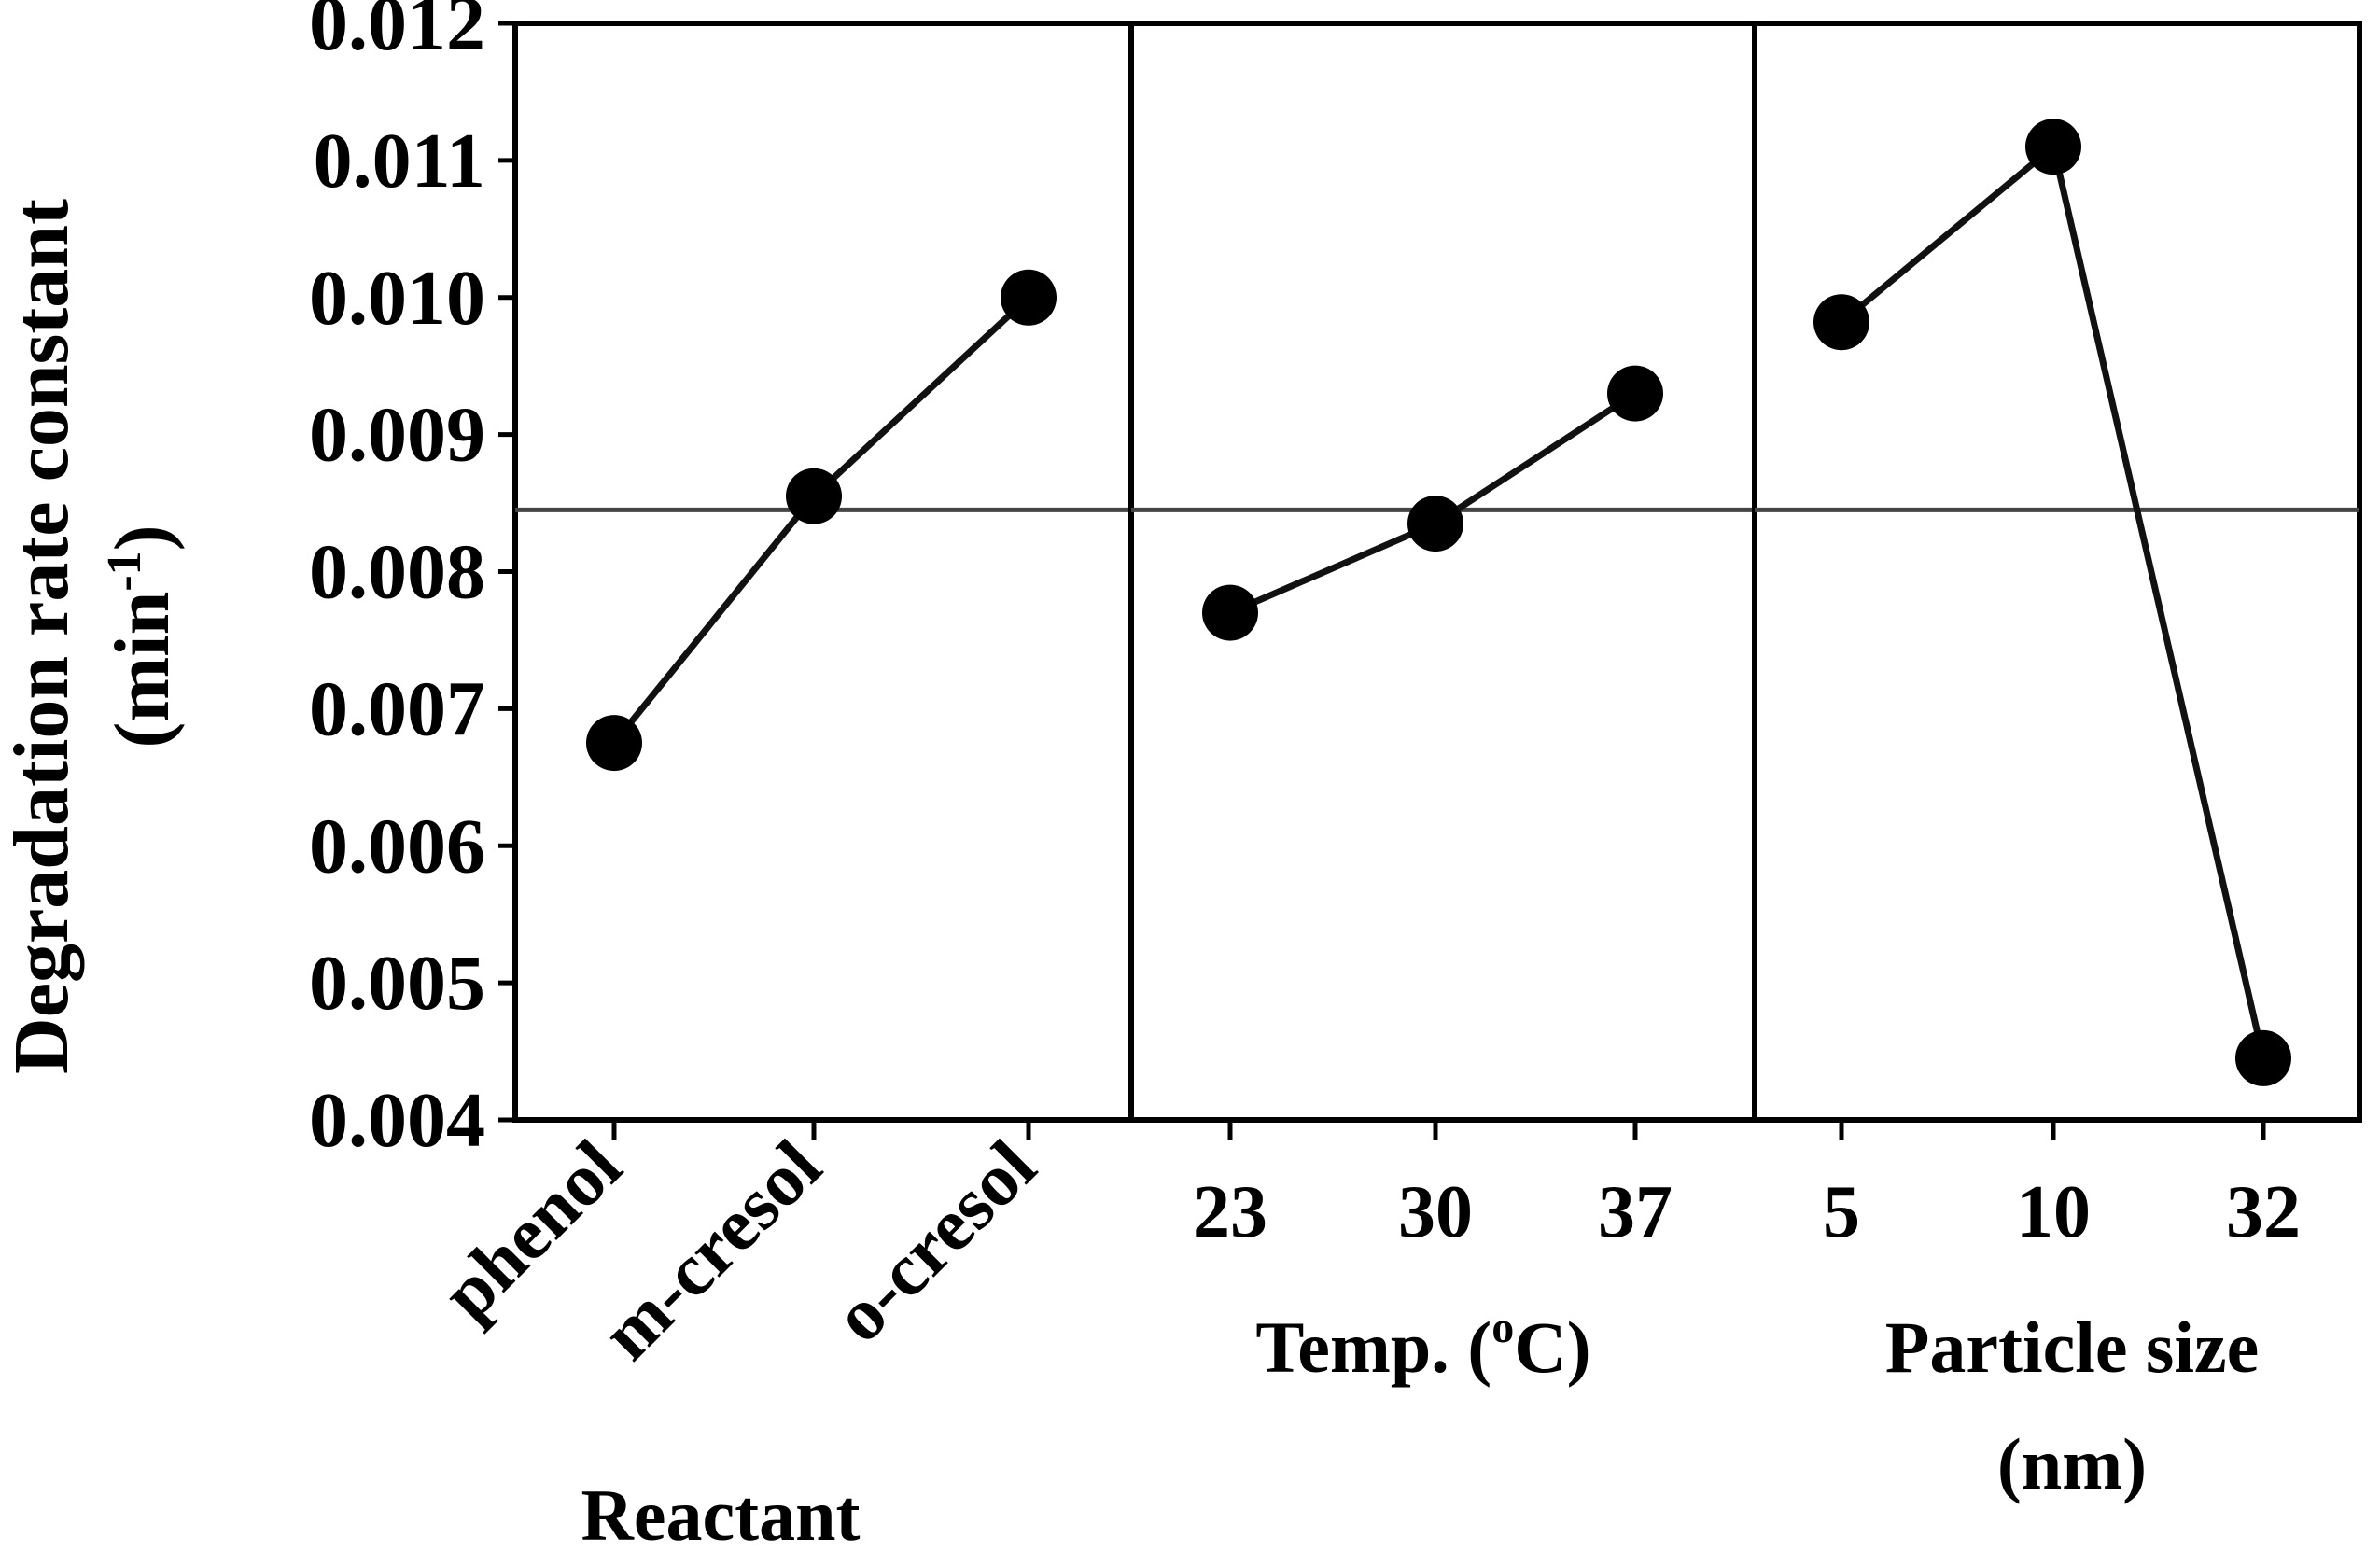 The image size is (2380, 1552). What do you see at coordinates (397, 708) in the screenshot?
I see `y-tick-label: 0.007` at bounding box center [397, 708].